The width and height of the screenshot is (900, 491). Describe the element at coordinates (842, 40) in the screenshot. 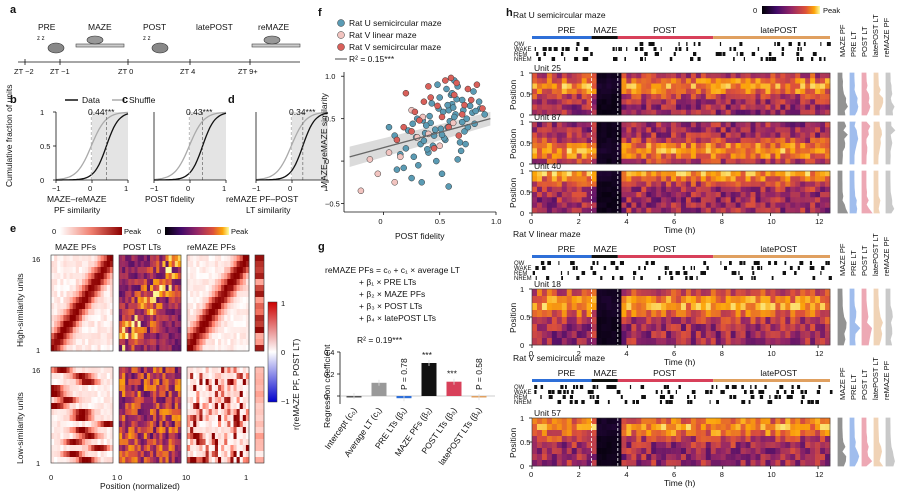

I see `side-curve-label: MAZE PF` at that location.